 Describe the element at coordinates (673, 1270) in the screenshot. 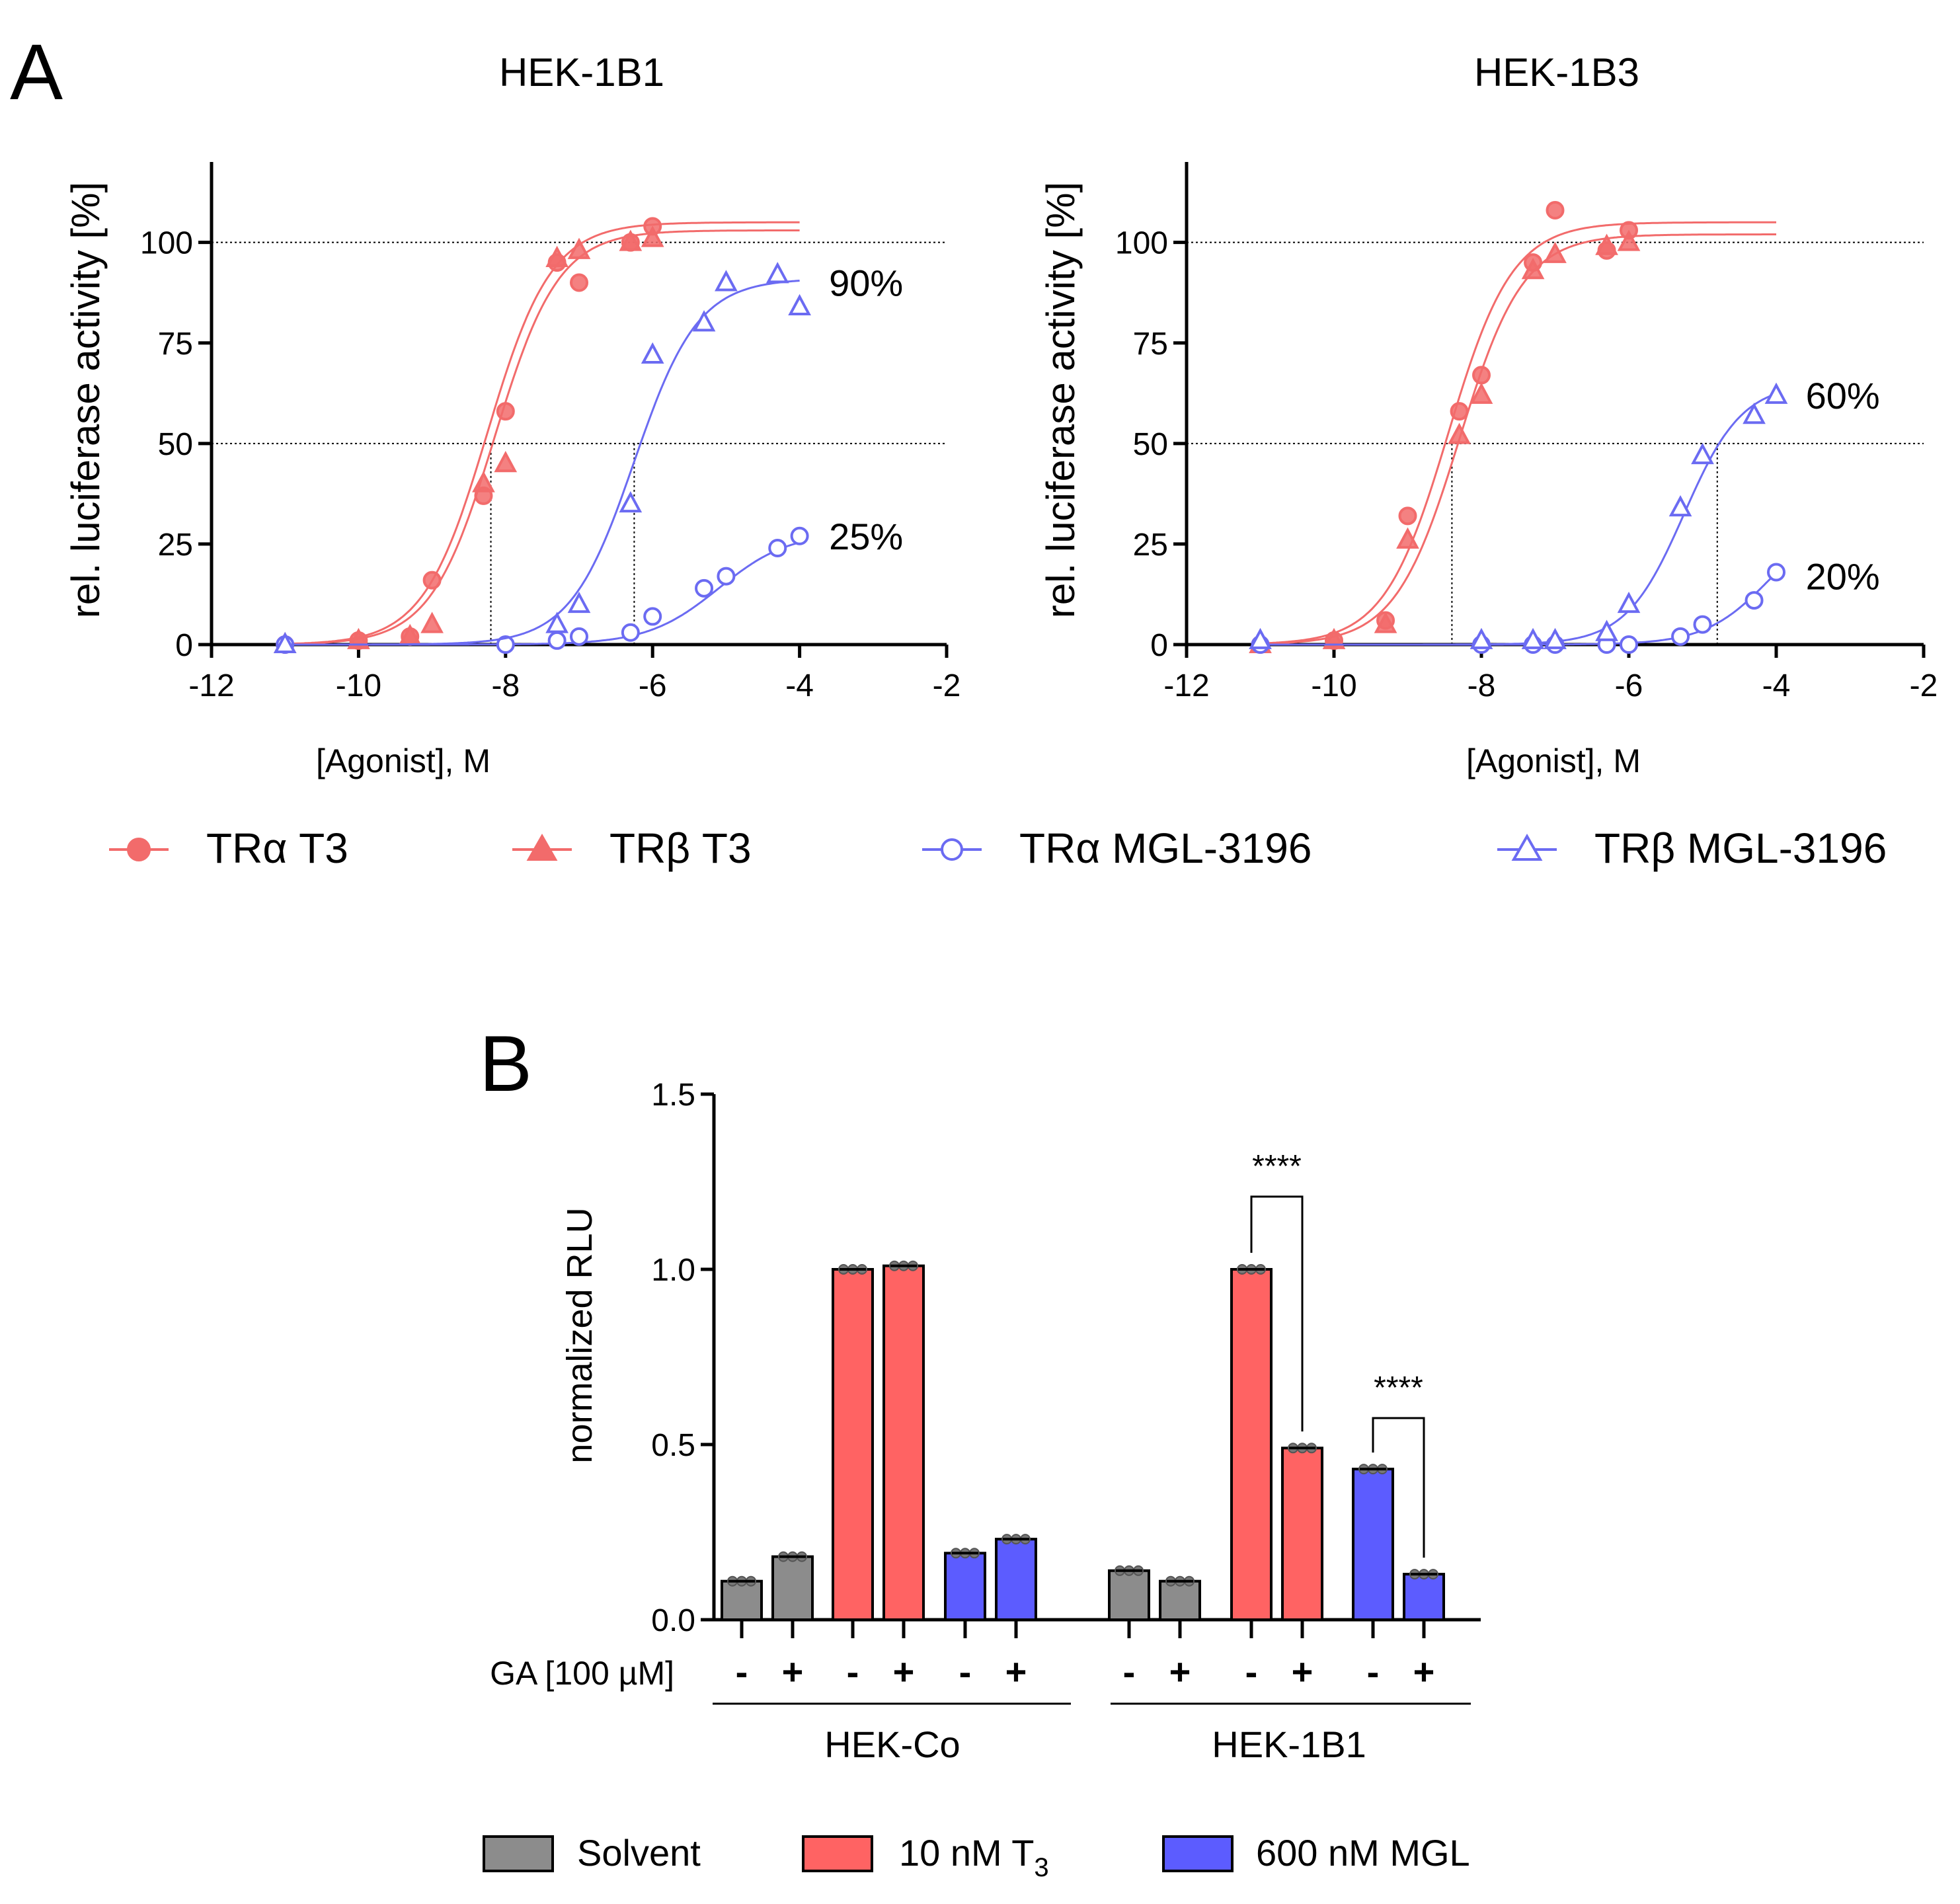

I see `y-tick-label: 1.0` at that location.